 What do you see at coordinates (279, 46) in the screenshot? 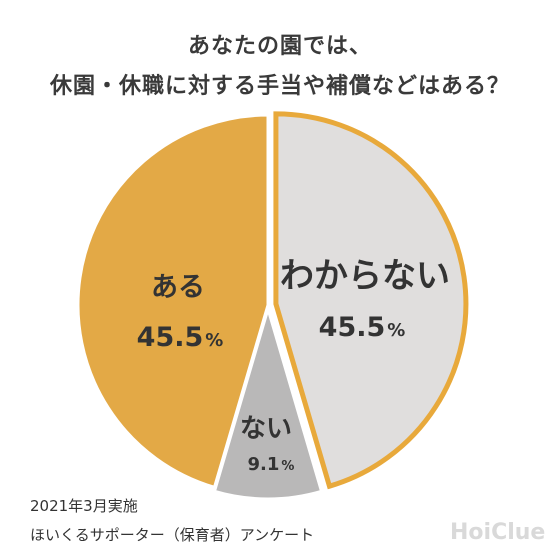
I see `chart-title-line1: あなたの園では、` at bounding box center [279, 46].